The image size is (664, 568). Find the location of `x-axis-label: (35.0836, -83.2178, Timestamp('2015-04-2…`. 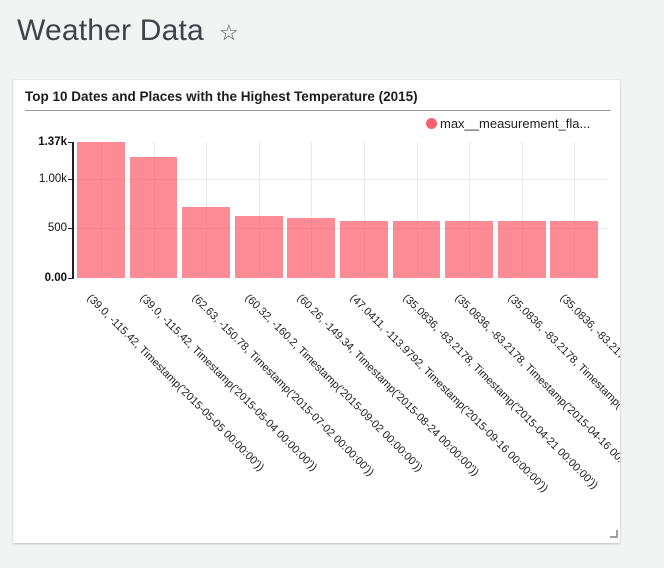

x-axis-label: (35.0836, -83.2178, Timestamp('2015-04-2… is located at coordinates (500, 392).